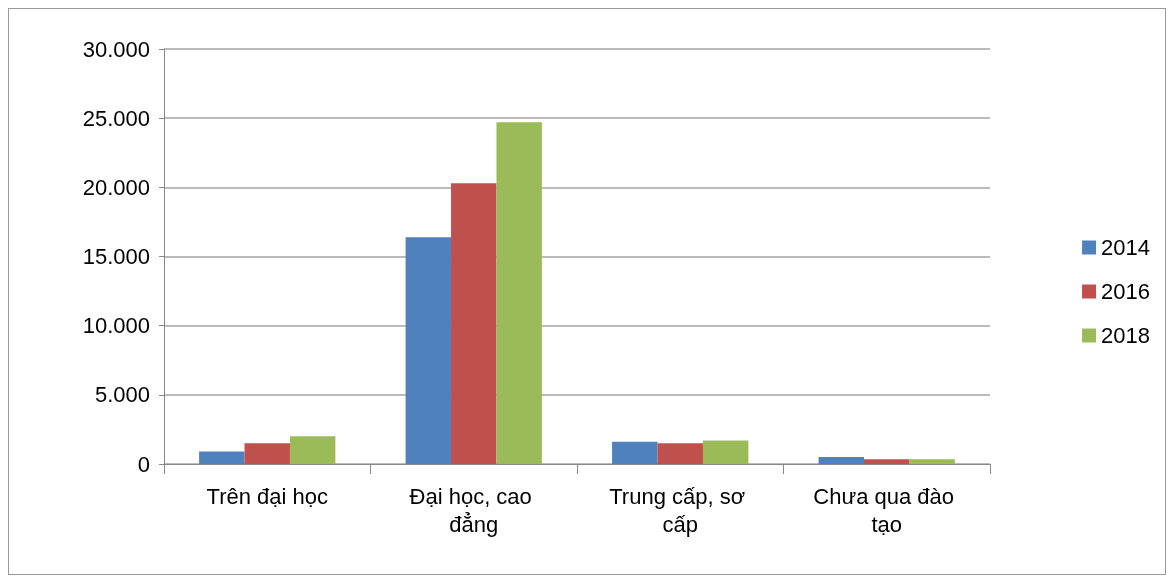  I want to click on y-tick-label: 0, so click(143, 464).